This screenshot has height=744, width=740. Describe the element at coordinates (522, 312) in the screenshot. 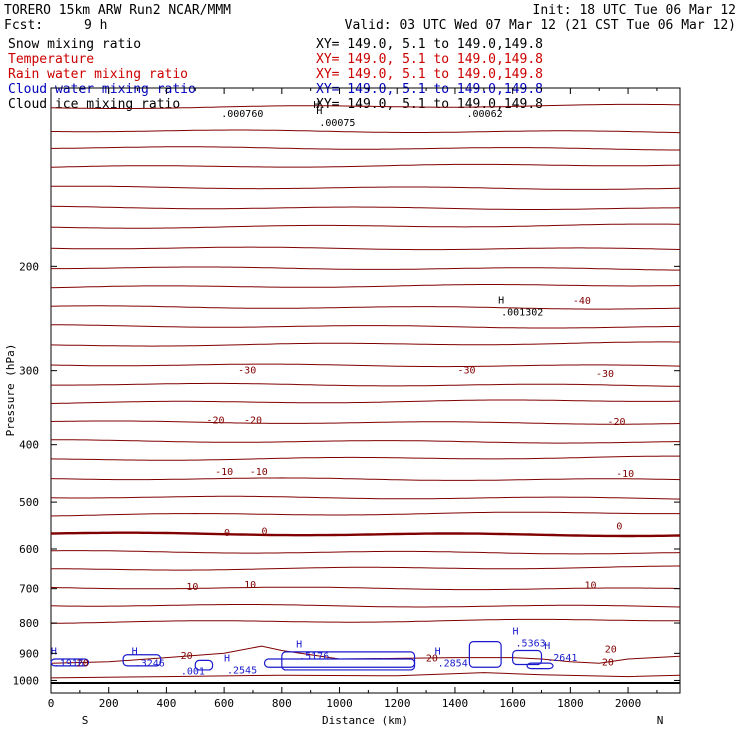

I see `snow-max-value: .001302` at that location.